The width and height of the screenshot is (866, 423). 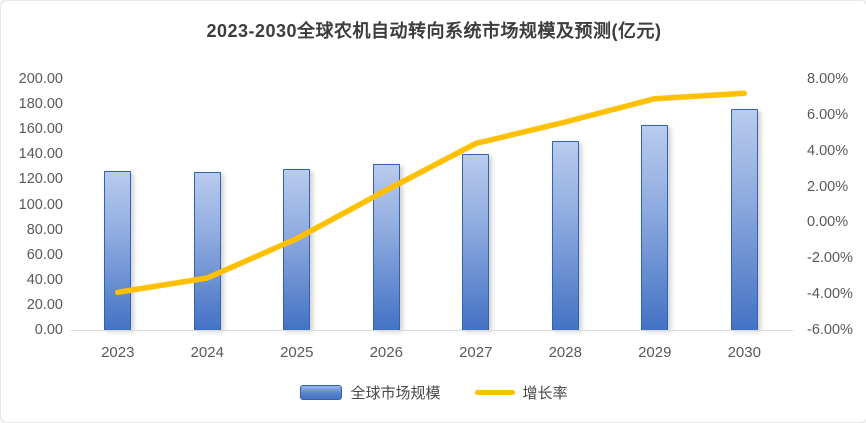 I want to click on right-axis-tick-label: 0.00%, so click(x=828, y=222).